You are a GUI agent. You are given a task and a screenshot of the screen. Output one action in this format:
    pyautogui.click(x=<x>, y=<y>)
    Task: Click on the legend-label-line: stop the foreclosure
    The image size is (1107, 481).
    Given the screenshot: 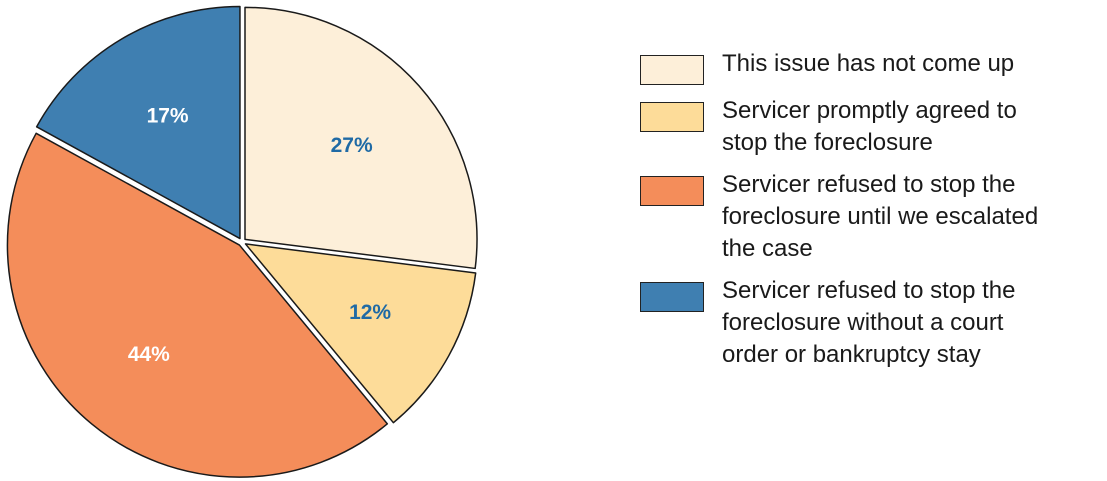 What is the action you would take?
    pyautogui.click(x=827, y=142)
    